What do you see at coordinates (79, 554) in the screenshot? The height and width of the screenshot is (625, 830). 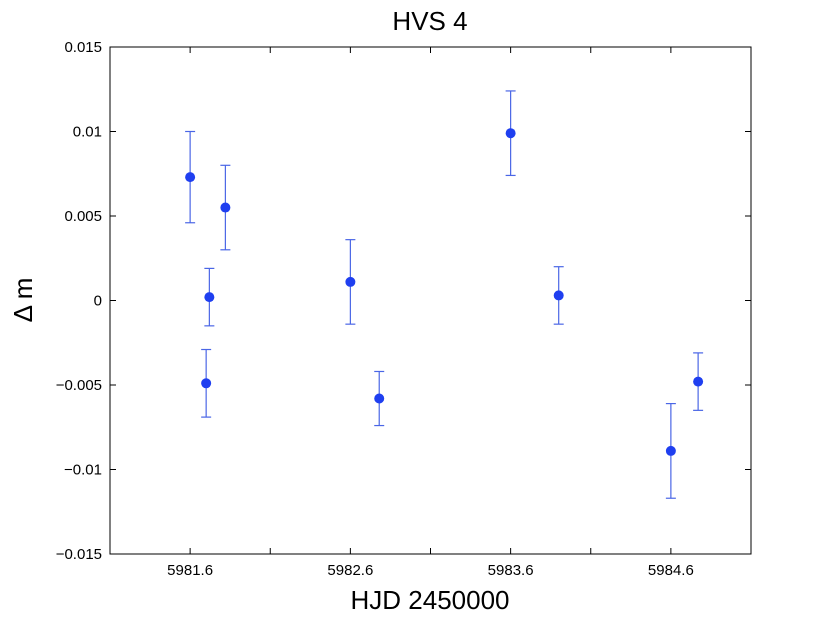 I see `y-tick-label: −0.015` at bounding box center [79, 554].